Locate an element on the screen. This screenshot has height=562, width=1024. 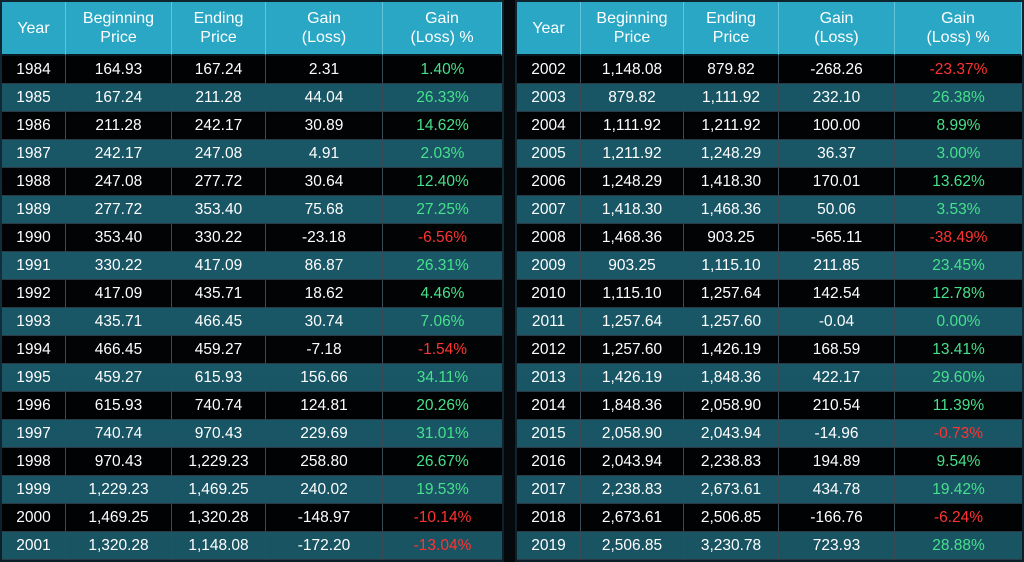
cell-gain-loss-pct: 13.62% is located at coordinates (958, 182).